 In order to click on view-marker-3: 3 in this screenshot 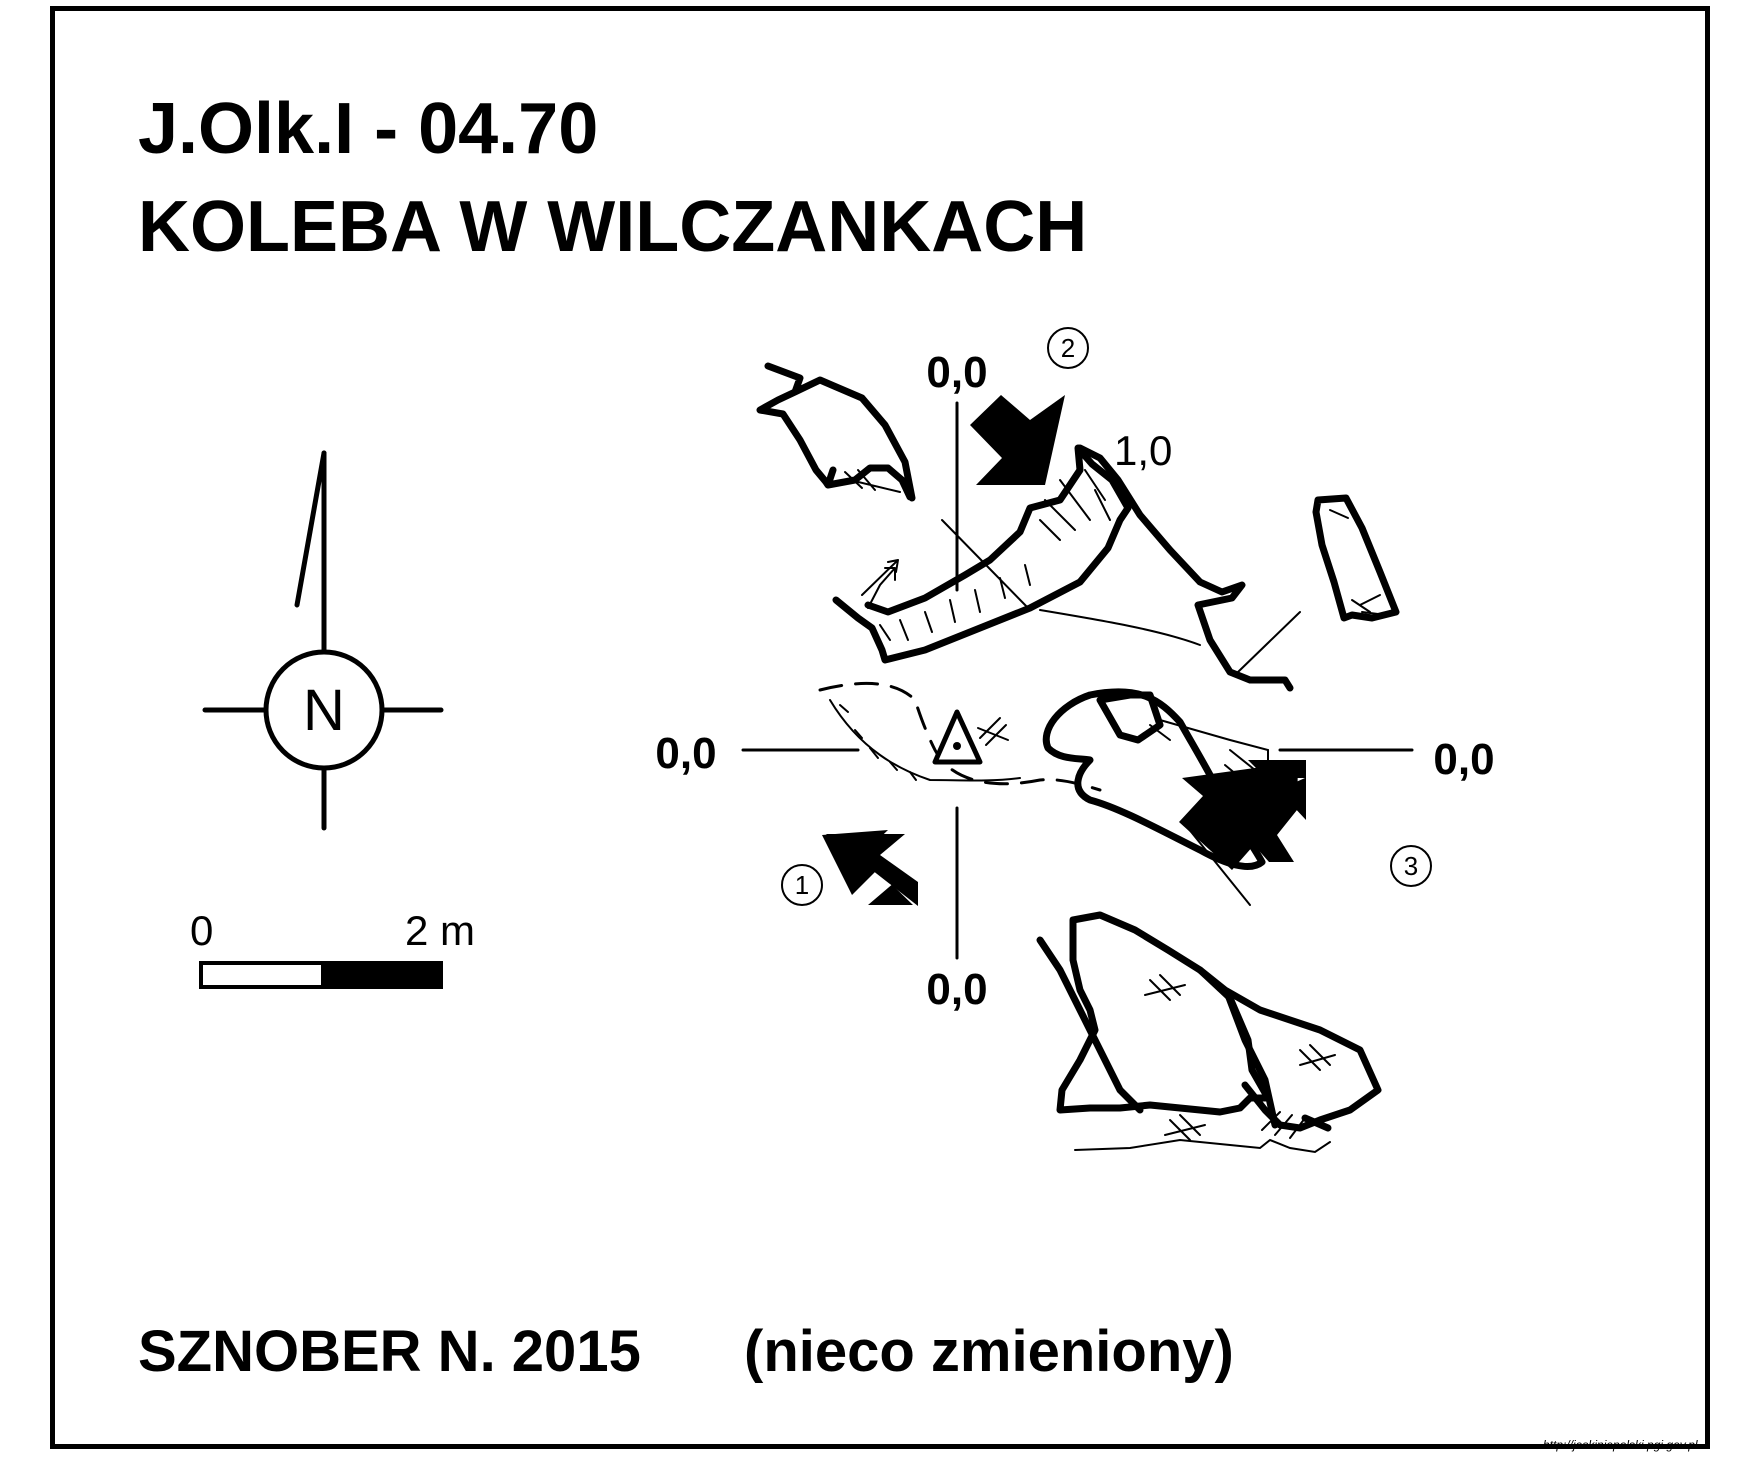, I will do `click(1411, 866)`.